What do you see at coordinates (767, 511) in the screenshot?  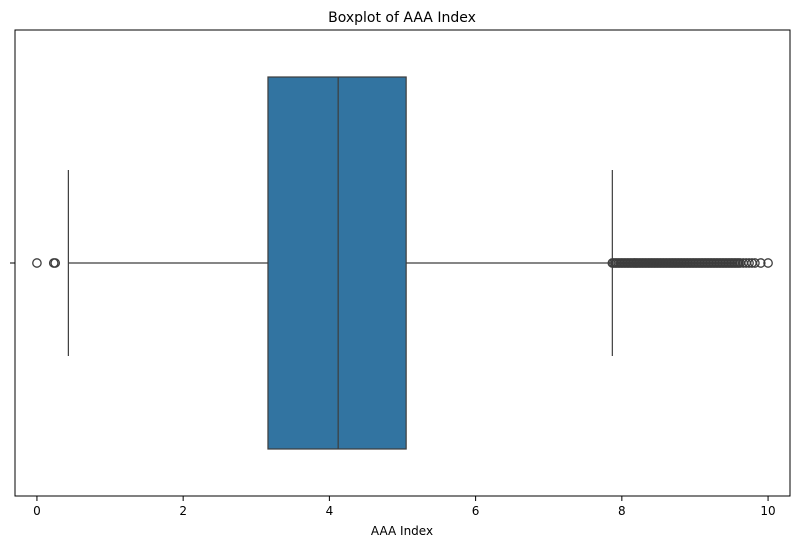 I see `x-tick-label: 10` at bounding box center [767, 511].